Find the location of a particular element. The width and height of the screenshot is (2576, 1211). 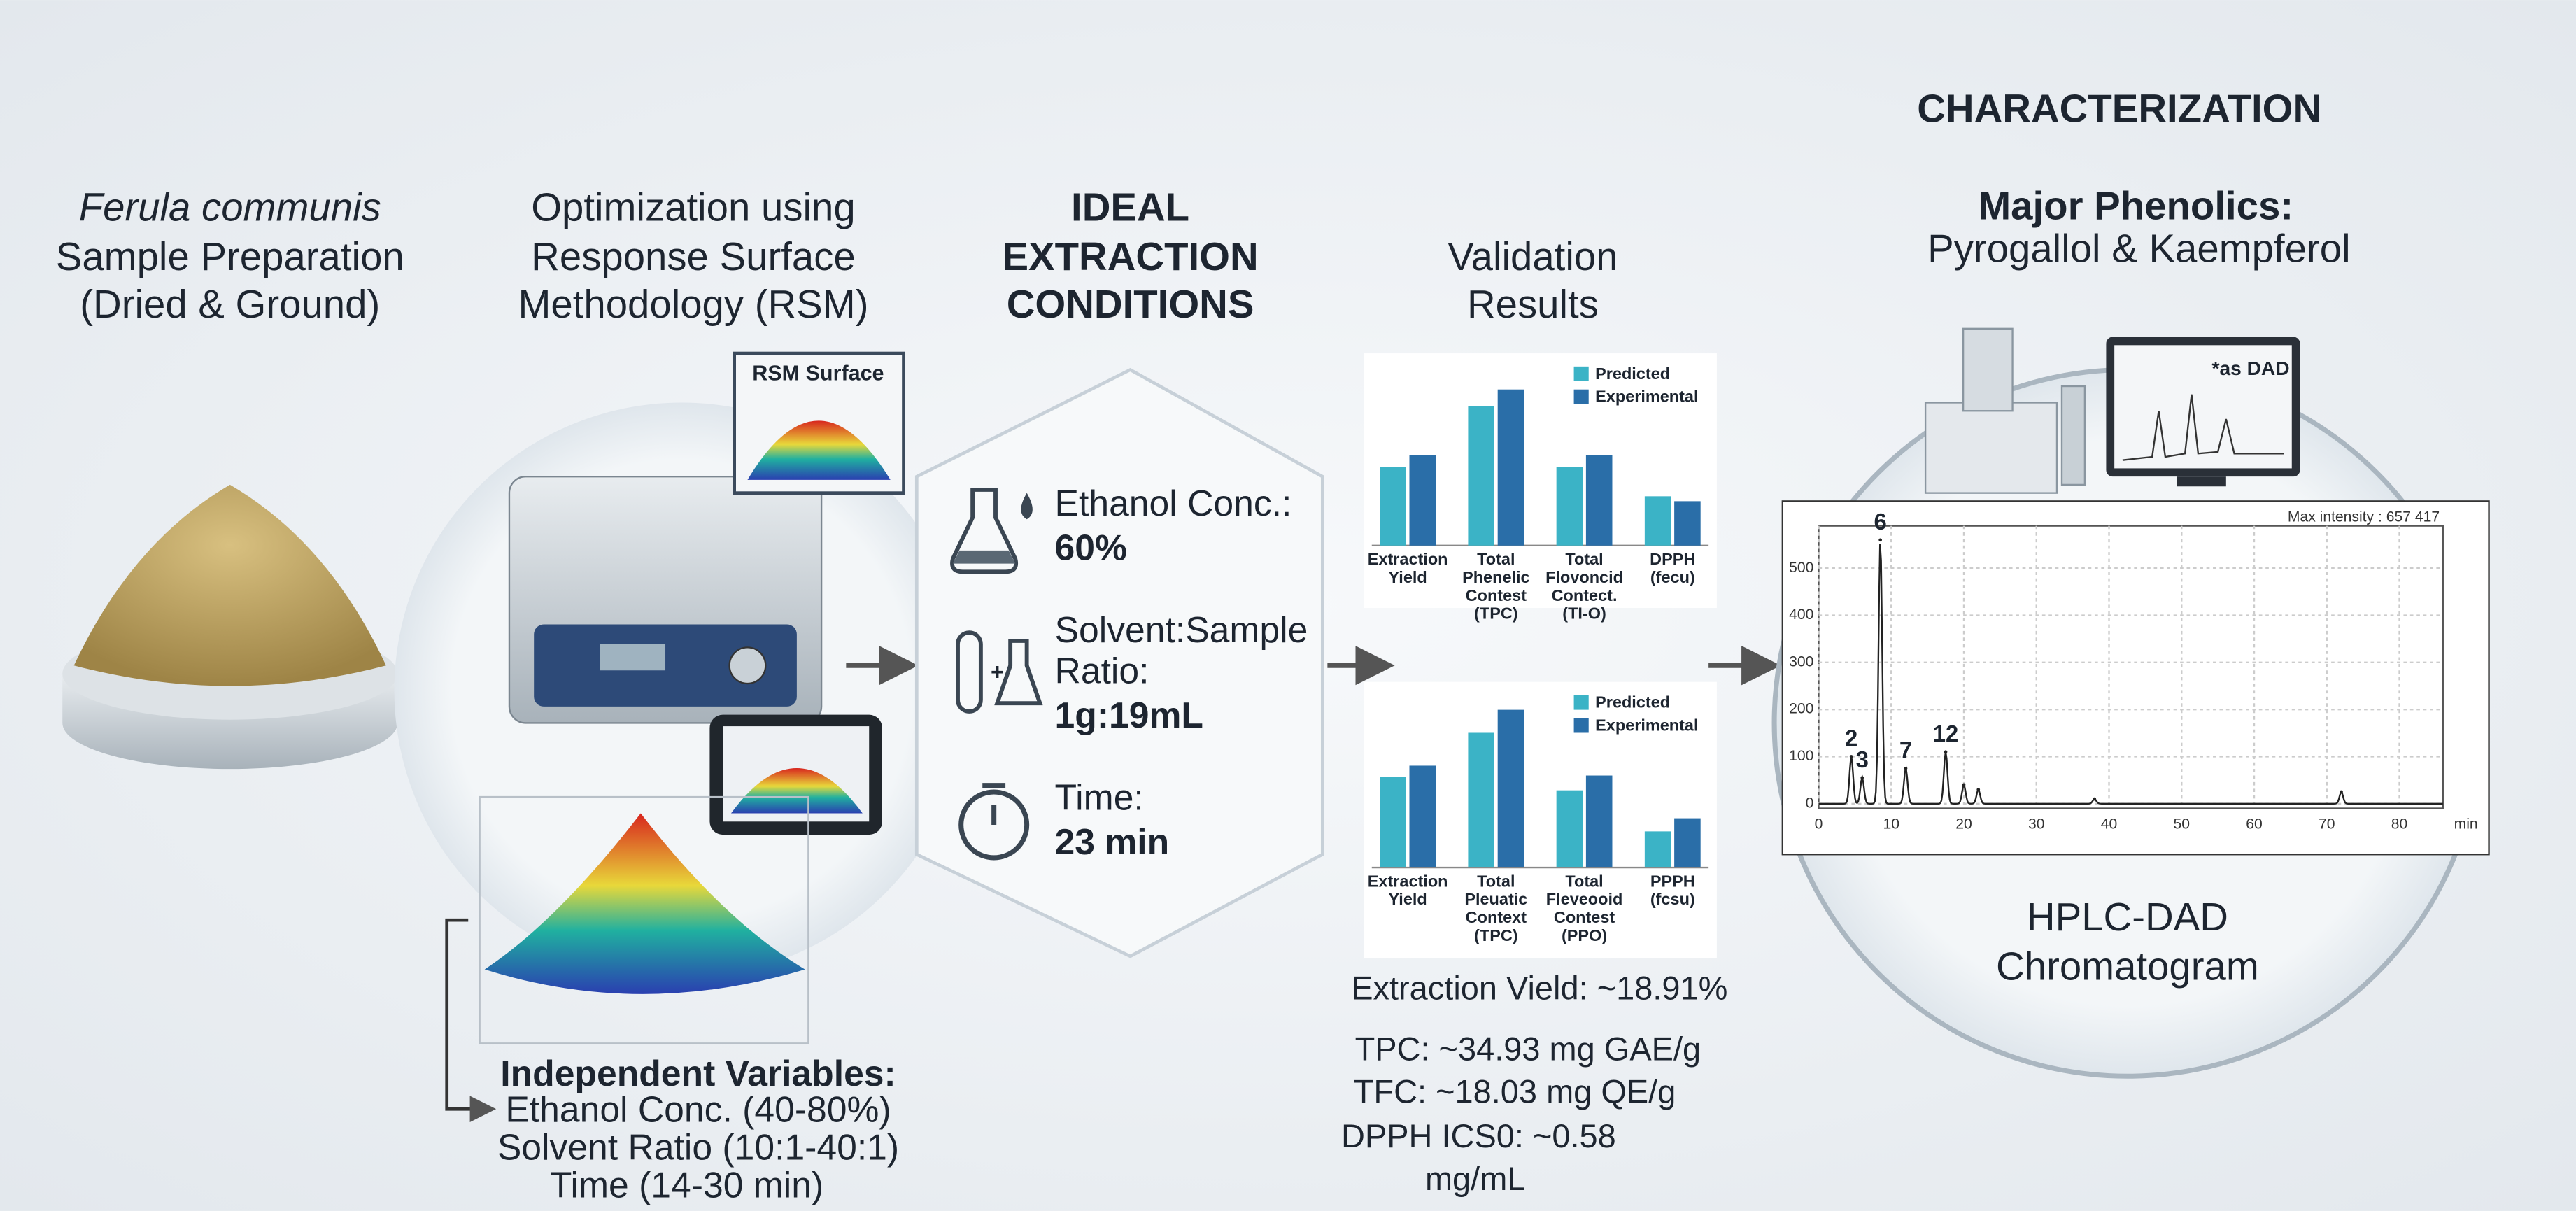

x-tick-label: 60 is located at coordinates (2254, 824).